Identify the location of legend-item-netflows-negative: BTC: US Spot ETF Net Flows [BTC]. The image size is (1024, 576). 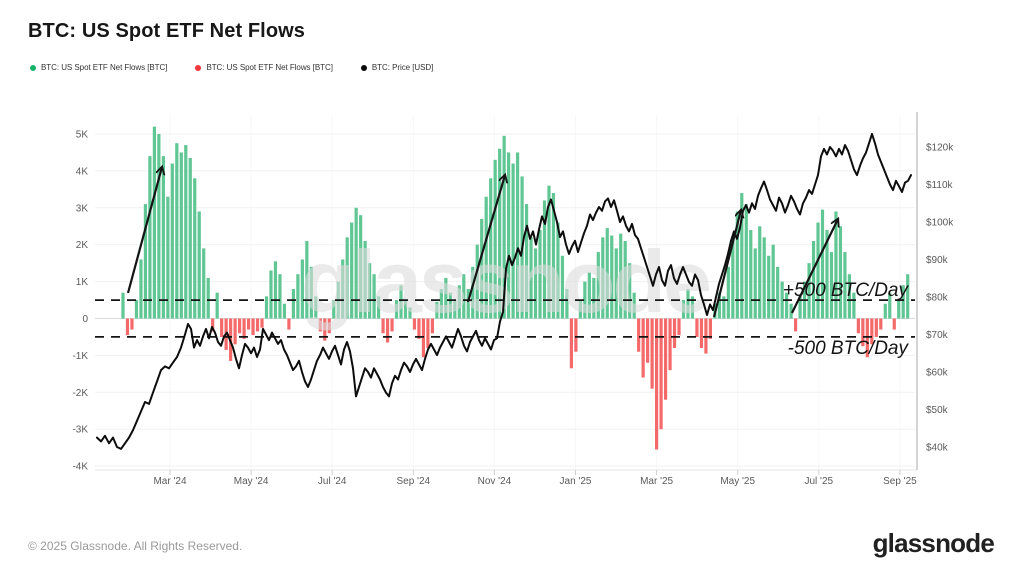
(264, 67).